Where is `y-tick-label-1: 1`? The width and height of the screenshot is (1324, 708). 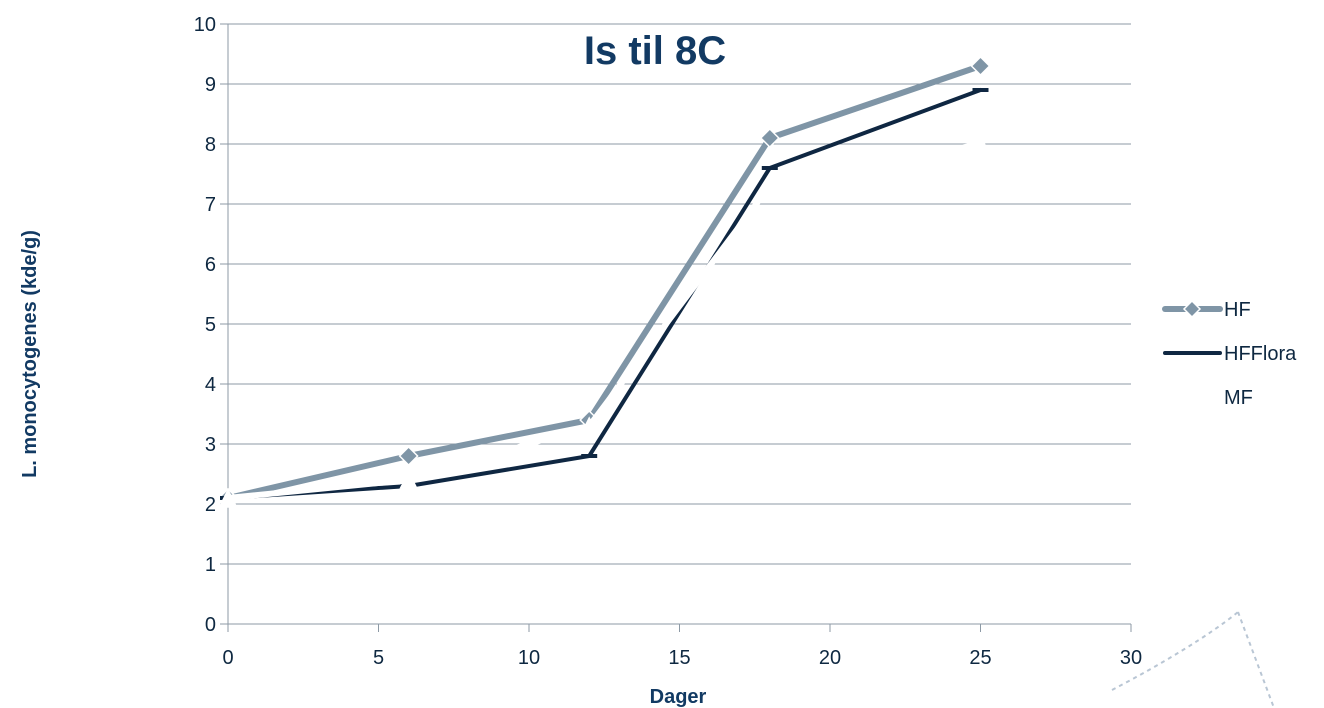
y-tick-label-1: 1 is located at coordinates (210, 565).